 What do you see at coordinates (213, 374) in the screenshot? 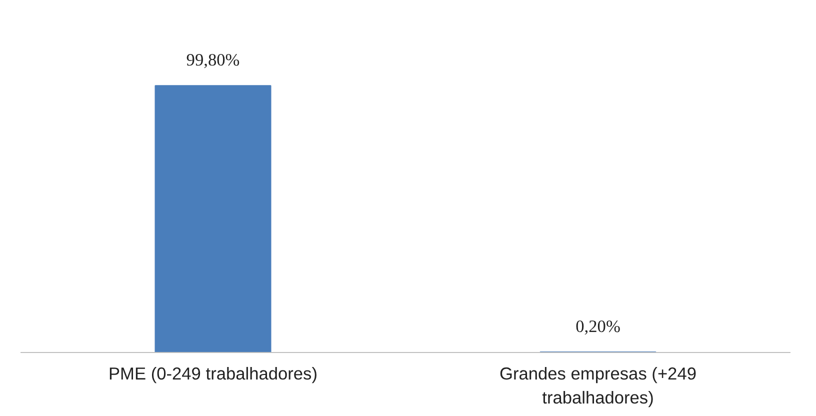
I see `x-tick-label: PME (0-249 trabalhadores)` at bounding box center [213, 374].